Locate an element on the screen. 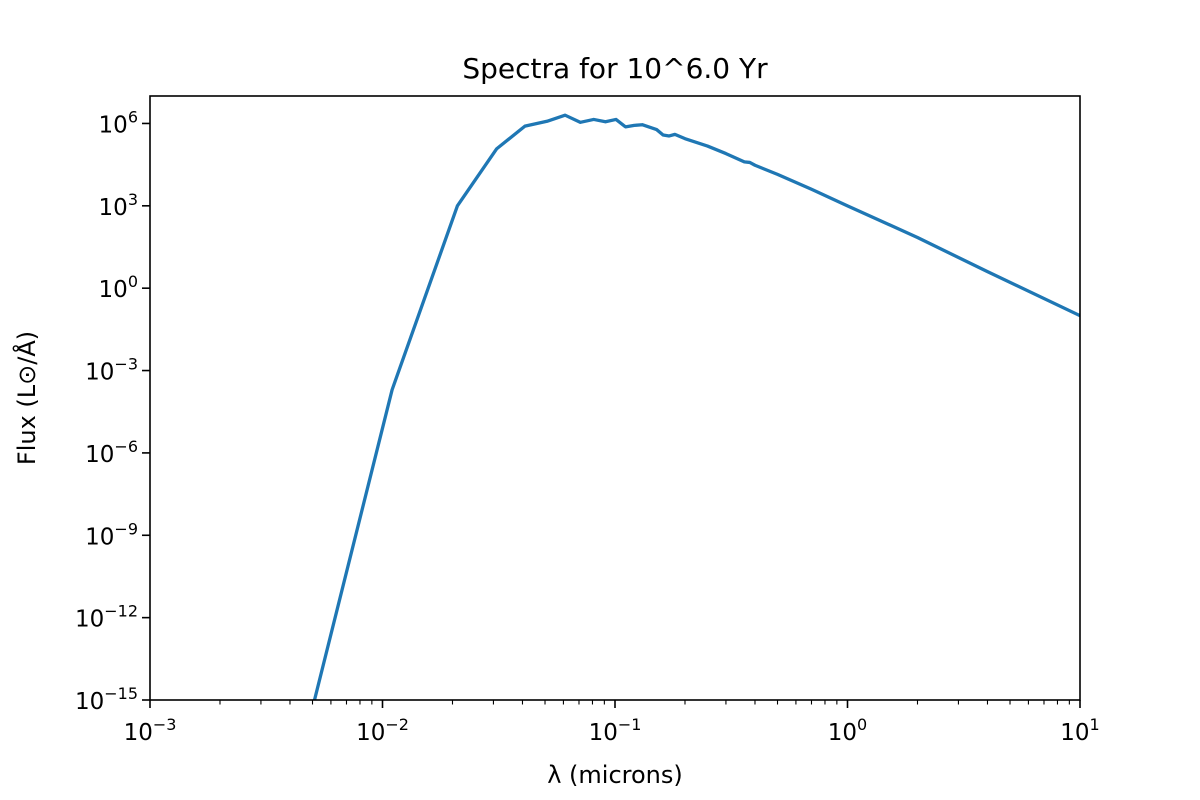 Image resolution: width=1200 pixels, height=800 pixels. x-axis: 10⁻³ 10⁻² 10⁻¹ 10⁰ 10¹ is located at coordinates (612, 723).